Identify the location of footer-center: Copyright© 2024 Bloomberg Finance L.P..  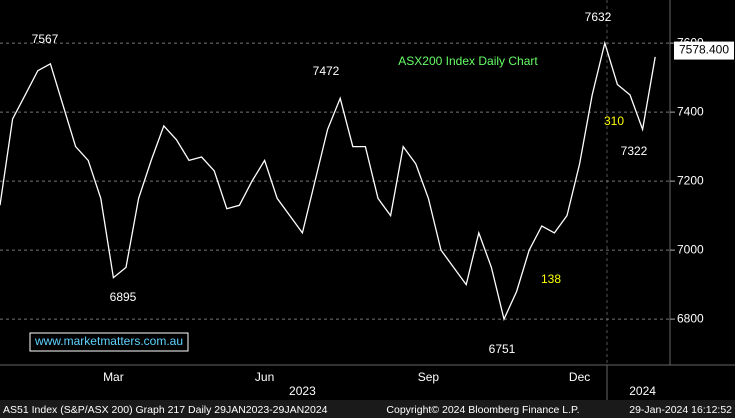
(482, 410).